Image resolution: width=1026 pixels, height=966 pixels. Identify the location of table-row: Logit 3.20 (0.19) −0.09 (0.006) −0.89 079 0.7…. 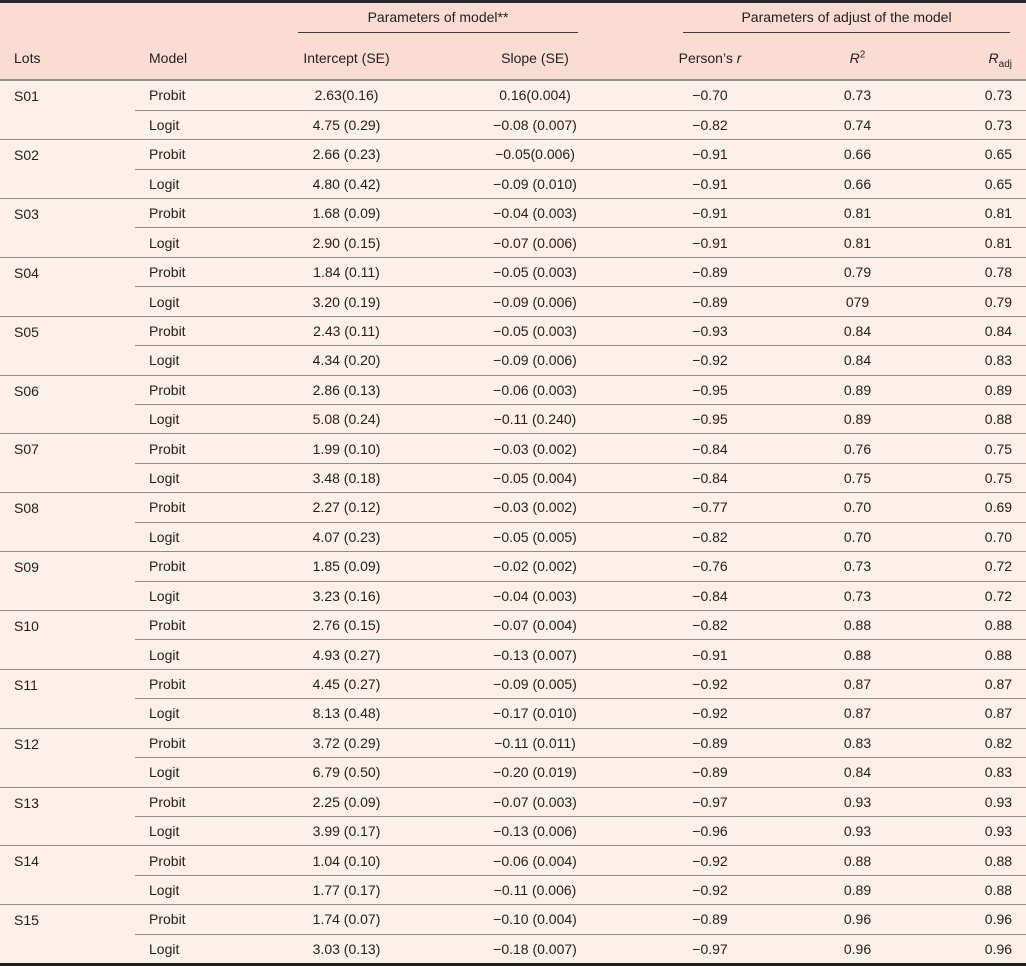
(513, 301).